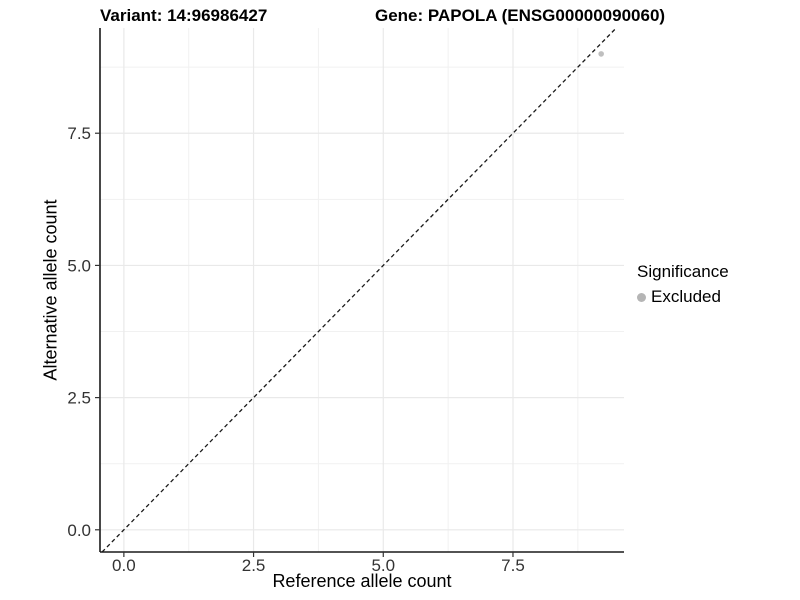 The width and height of the screenshot is (800, 600). Describe the element at coordinates (184, 15) in the screenshot. I see `plot-title-variant: Variant: 14:96986427` at that location.